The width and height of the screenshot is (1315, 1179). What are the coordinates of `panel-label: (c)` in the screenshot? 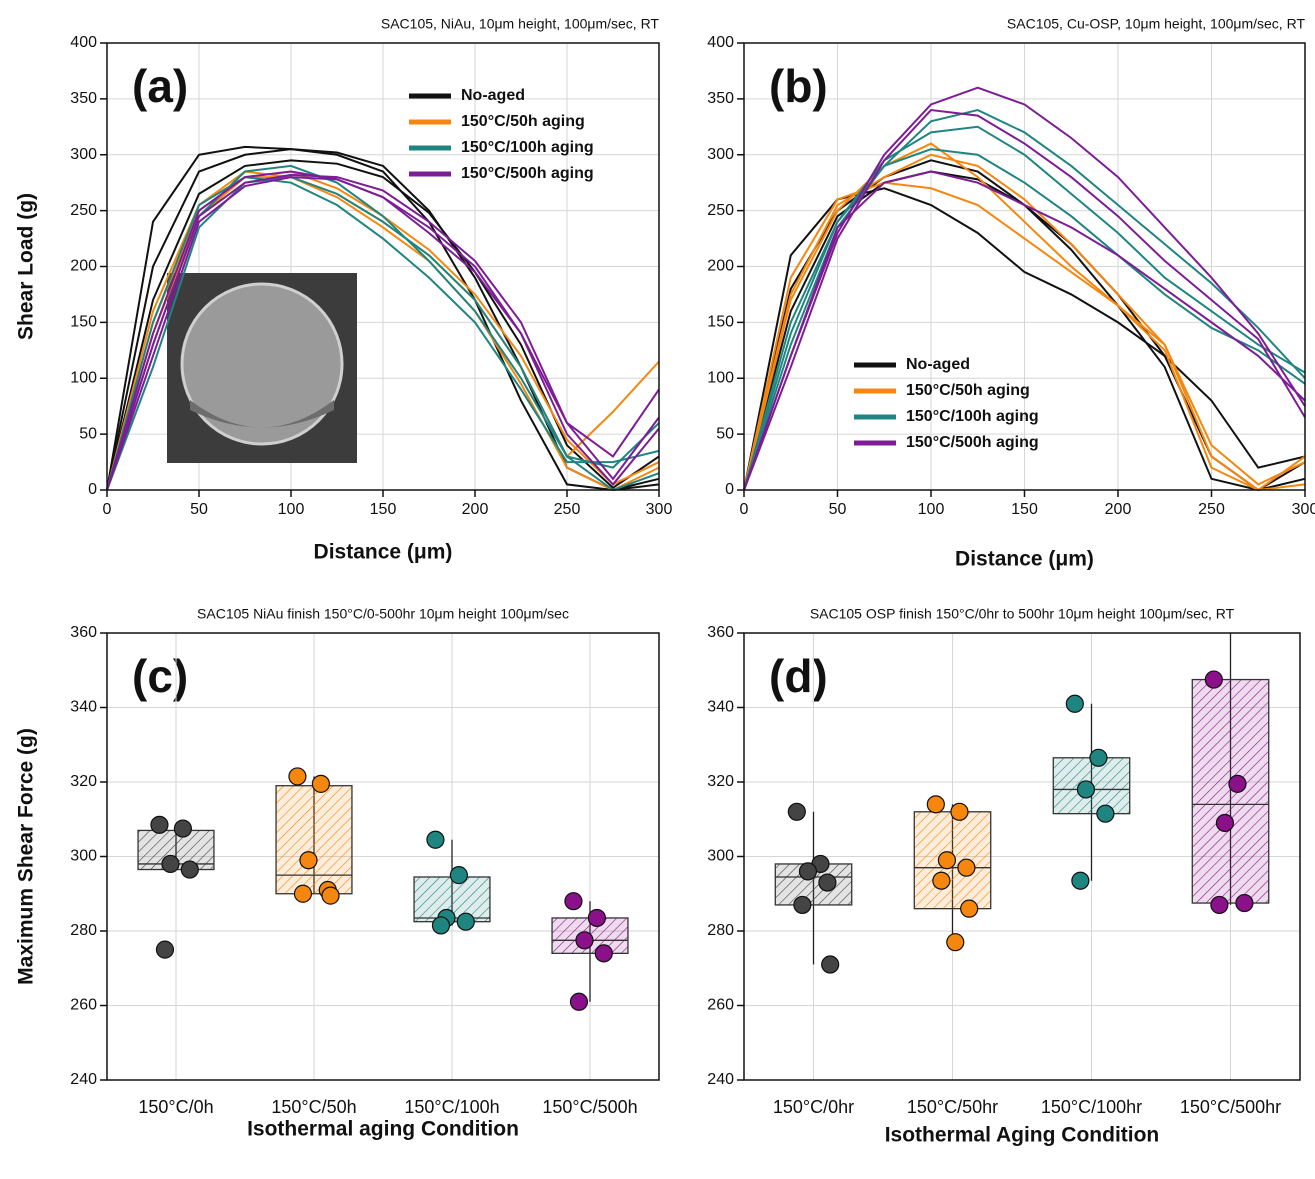 It's located at (160, 676).